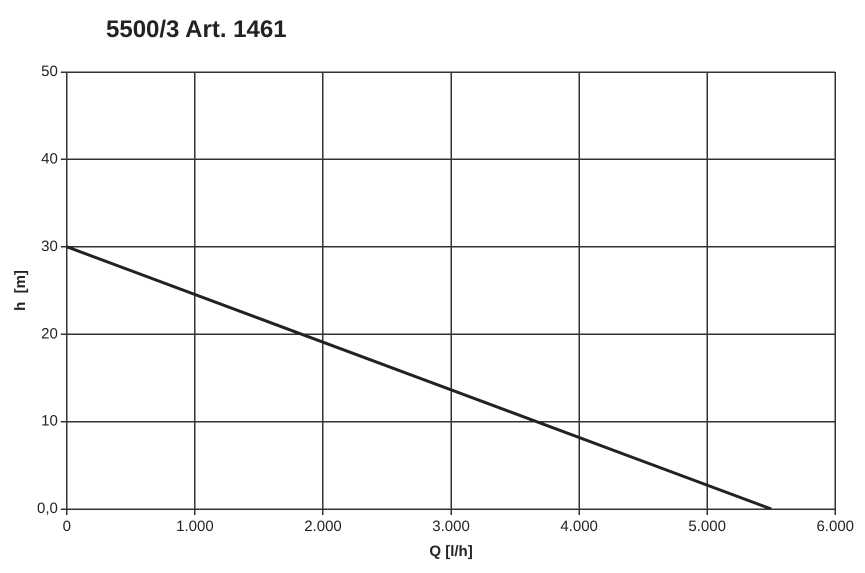 Image resolution: width=865 pixels, height=573 pixels. What do you see at coordinates (196, 30) in the screenshot?
I see `chart-title: 5500/3 Art. 1461` at bounding box center [196, 30].